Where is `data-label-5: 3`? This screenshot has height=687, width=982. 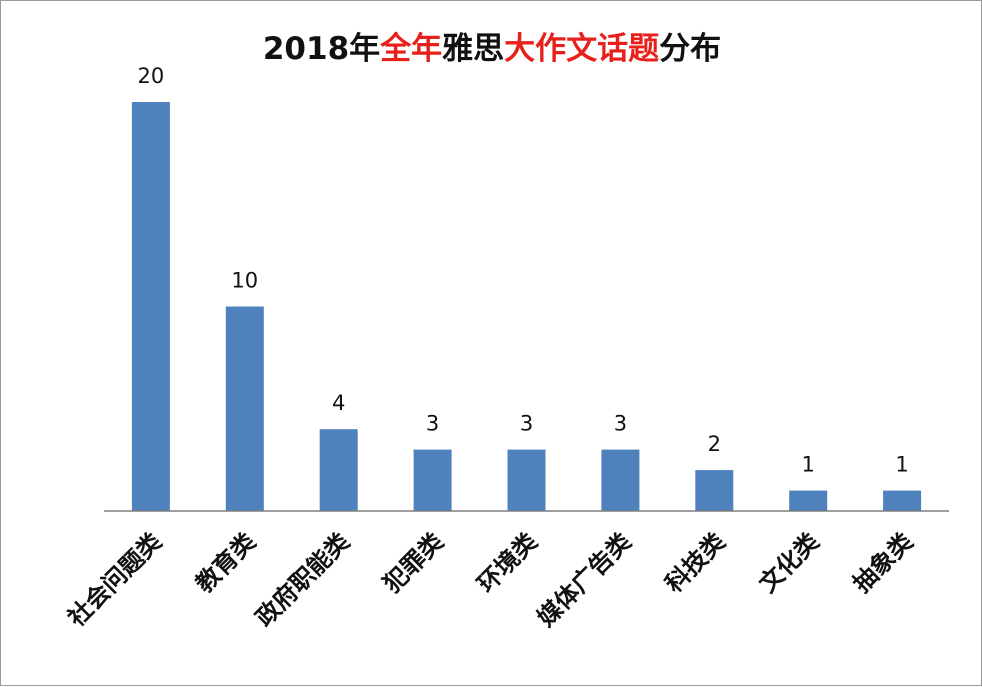
data-label-5: 3 is located at coordinates (526, 424).